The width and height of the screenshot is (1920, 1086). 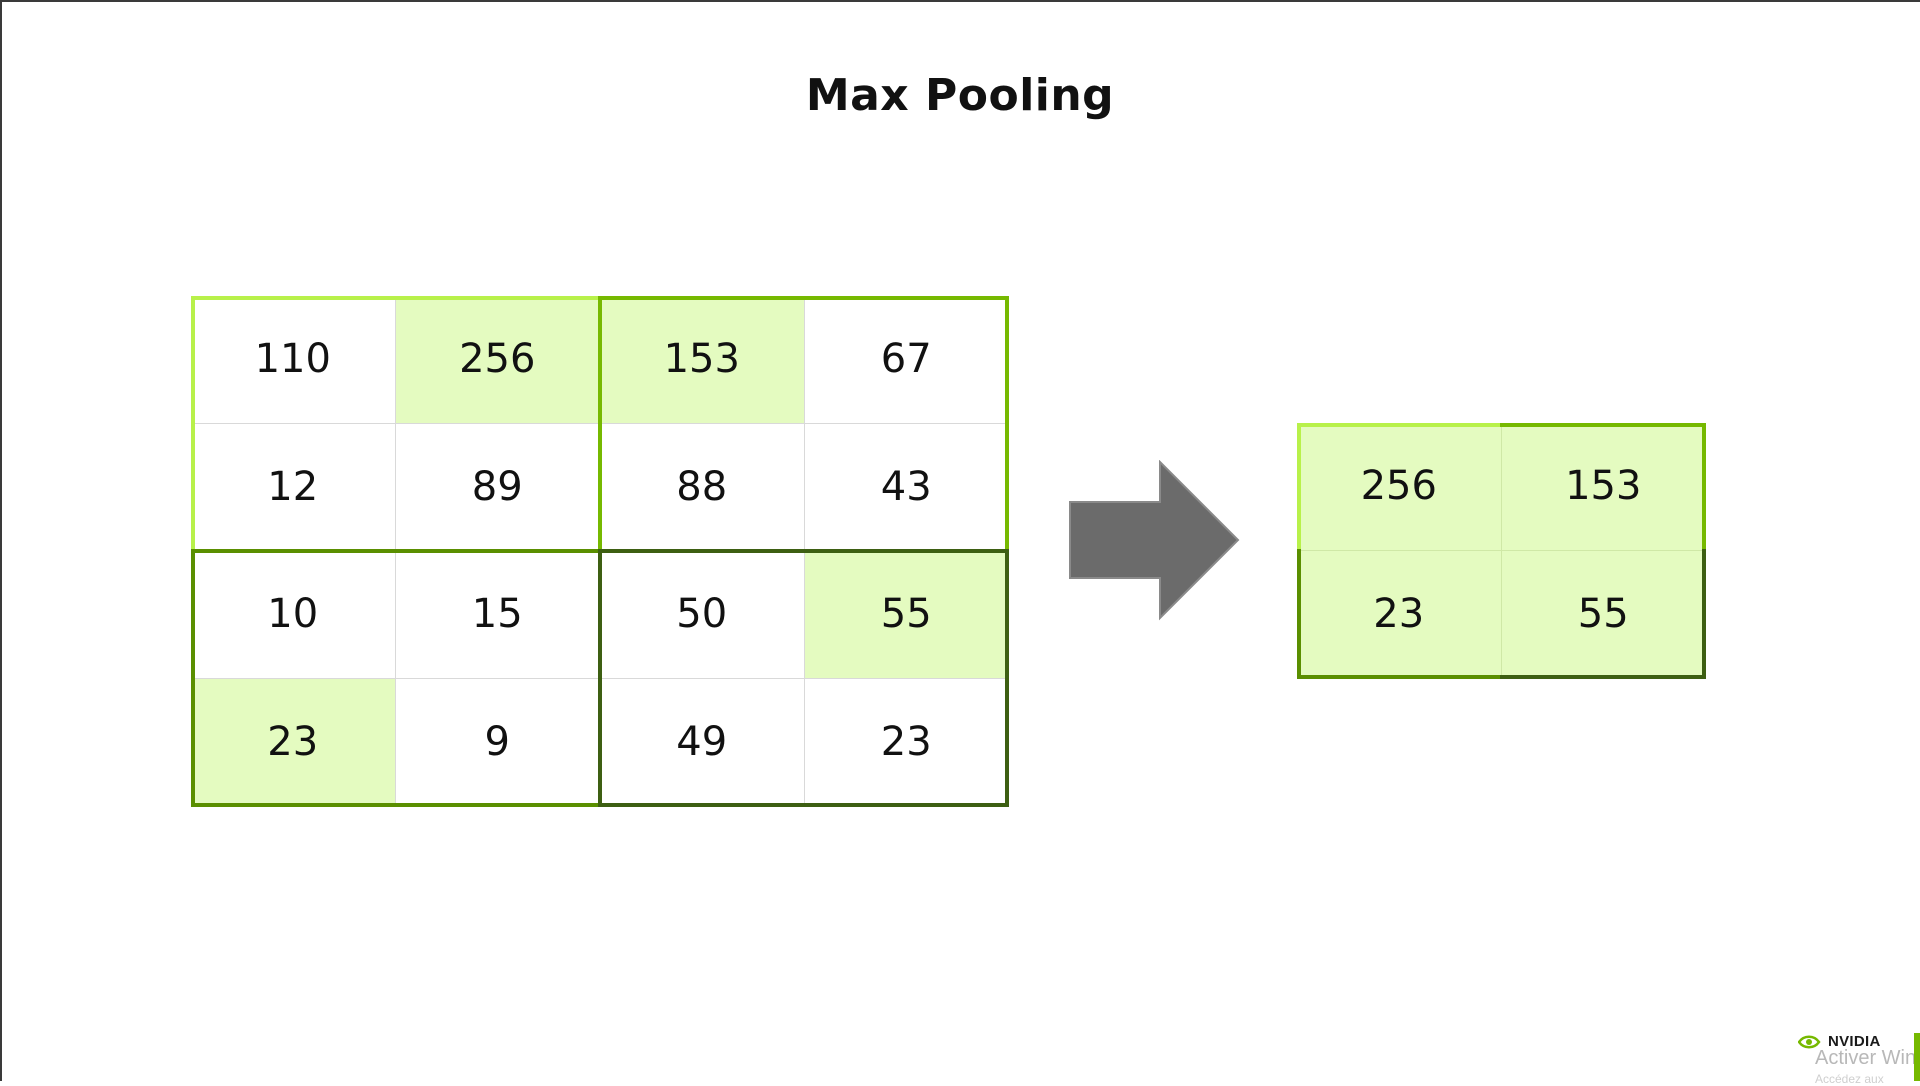 What do you see at coordinates (1399, 614) in the screenshot?
I see `output-cell-r2c1: 23` at bounding box center [1399, 614].